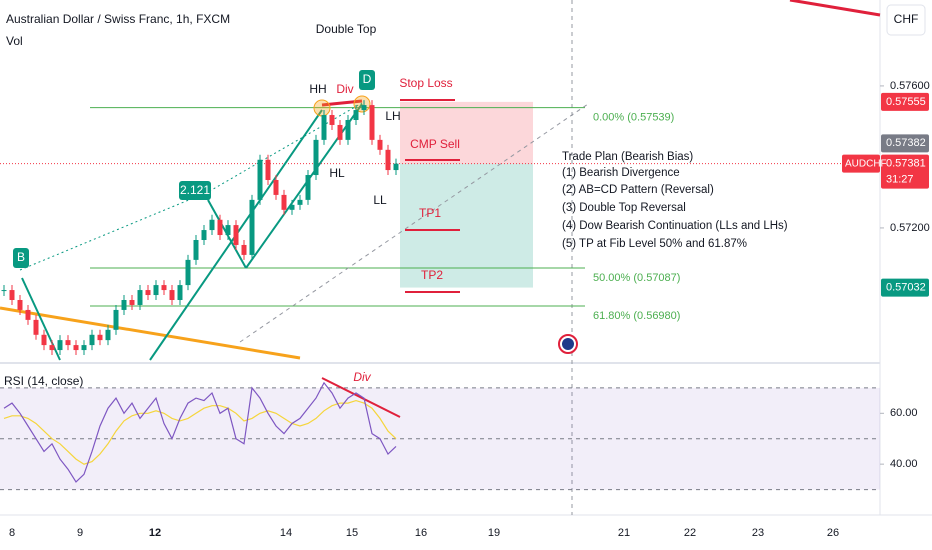 The height and width of the screenshot is (550, 932). I want to click on currency-label: CHF, so click(906, 19).